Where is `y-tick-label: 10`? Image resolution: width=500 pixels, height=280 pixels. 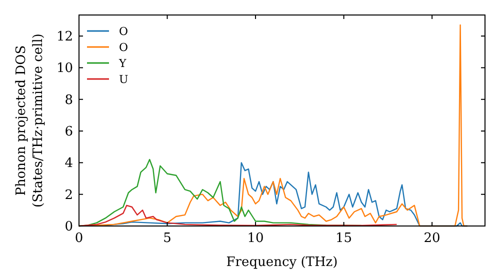
y-tick-label: 10 is located at coordinates (64, 68).